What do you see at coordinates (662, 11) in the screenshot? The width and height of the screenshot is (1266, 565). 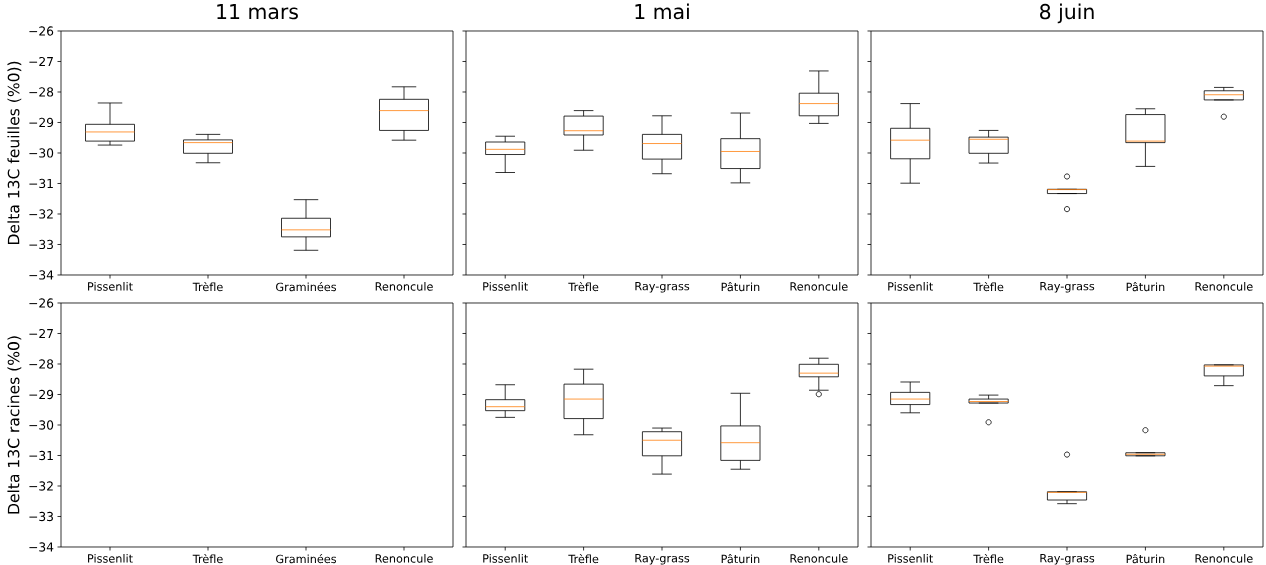 I see `chart-title: 1 mai` at bounding box center [662, 11].